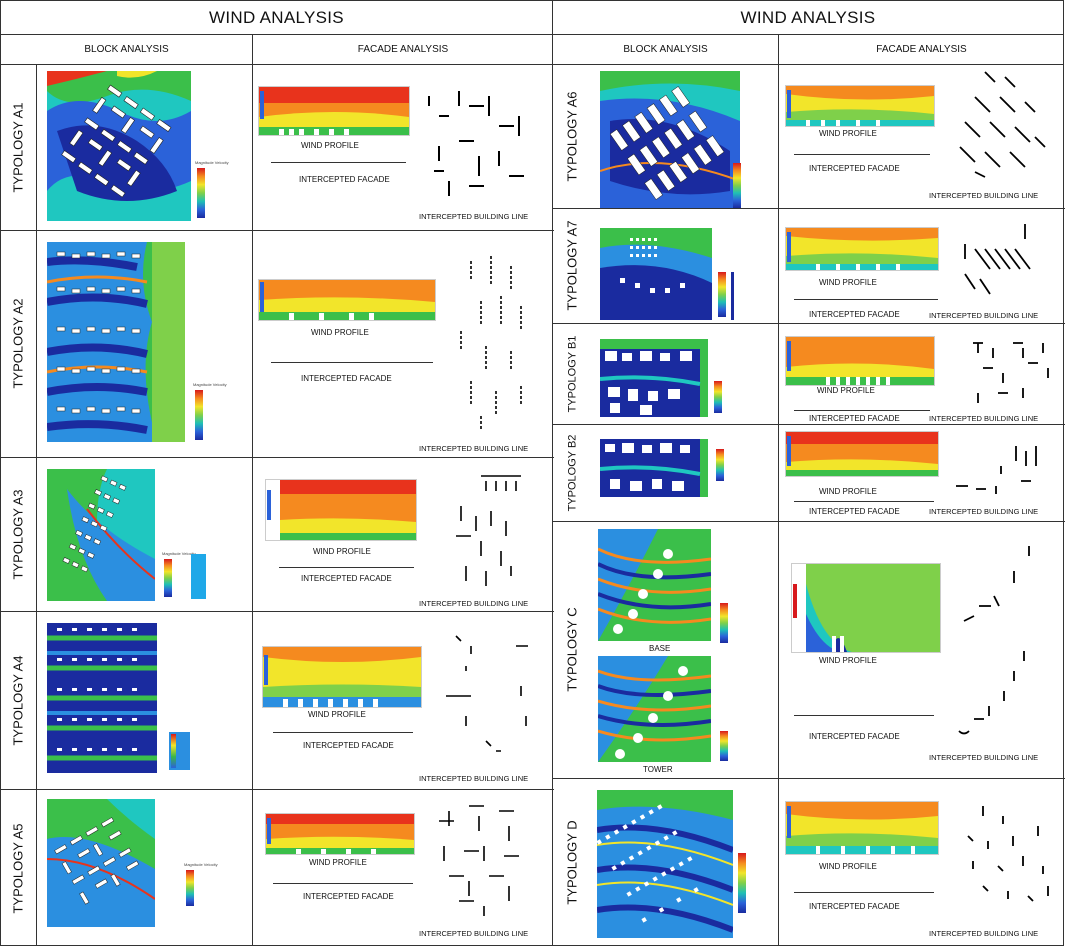  Describe the element at coordinates (338, 862) in the screenshot. I see `wind-profile-label-a5: WIND PROFILE` at that location.